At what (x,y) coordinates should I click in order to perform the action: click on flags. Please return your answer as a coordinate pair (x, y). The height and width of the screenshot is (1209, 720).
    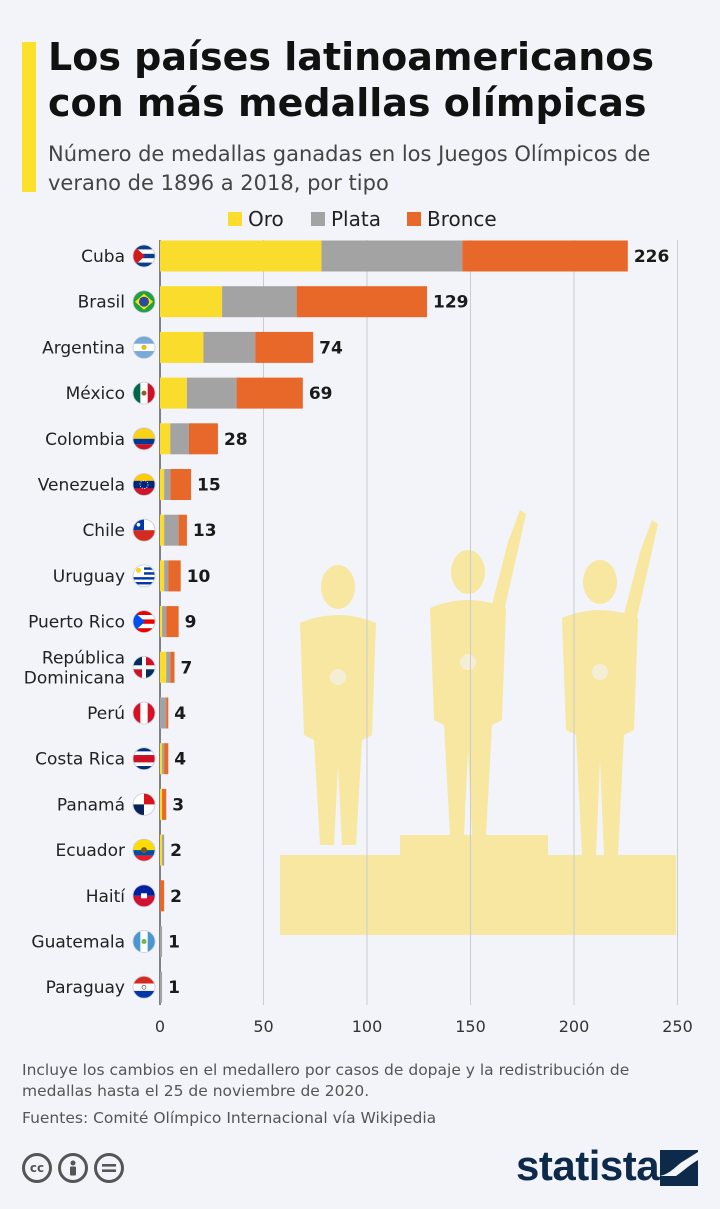
    Looking at the image, I should click on (144, 621).